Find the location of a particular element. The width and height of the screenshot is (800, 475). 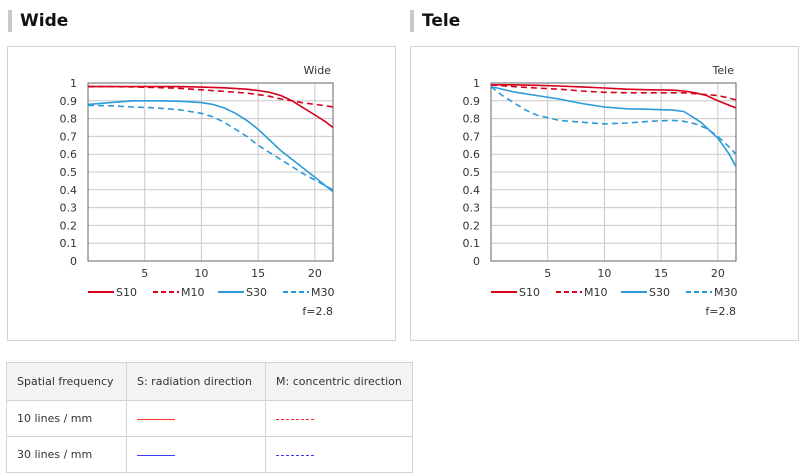

table-row: 30 lines / mm is located at coordinates (209, 454).